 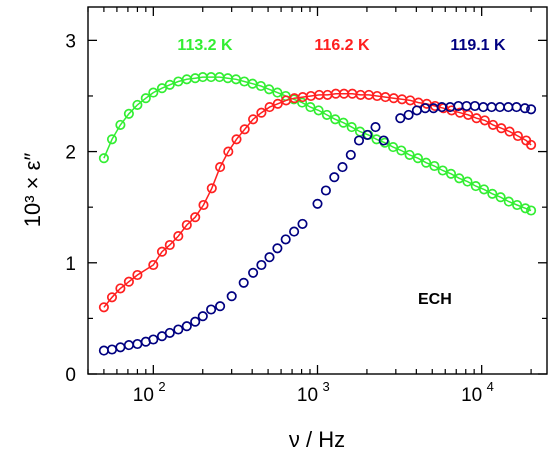 What do you see at coordinates (70, 153) in the screenshot?
I see `y-tick-label: 2` at bounding box center [70, 153].